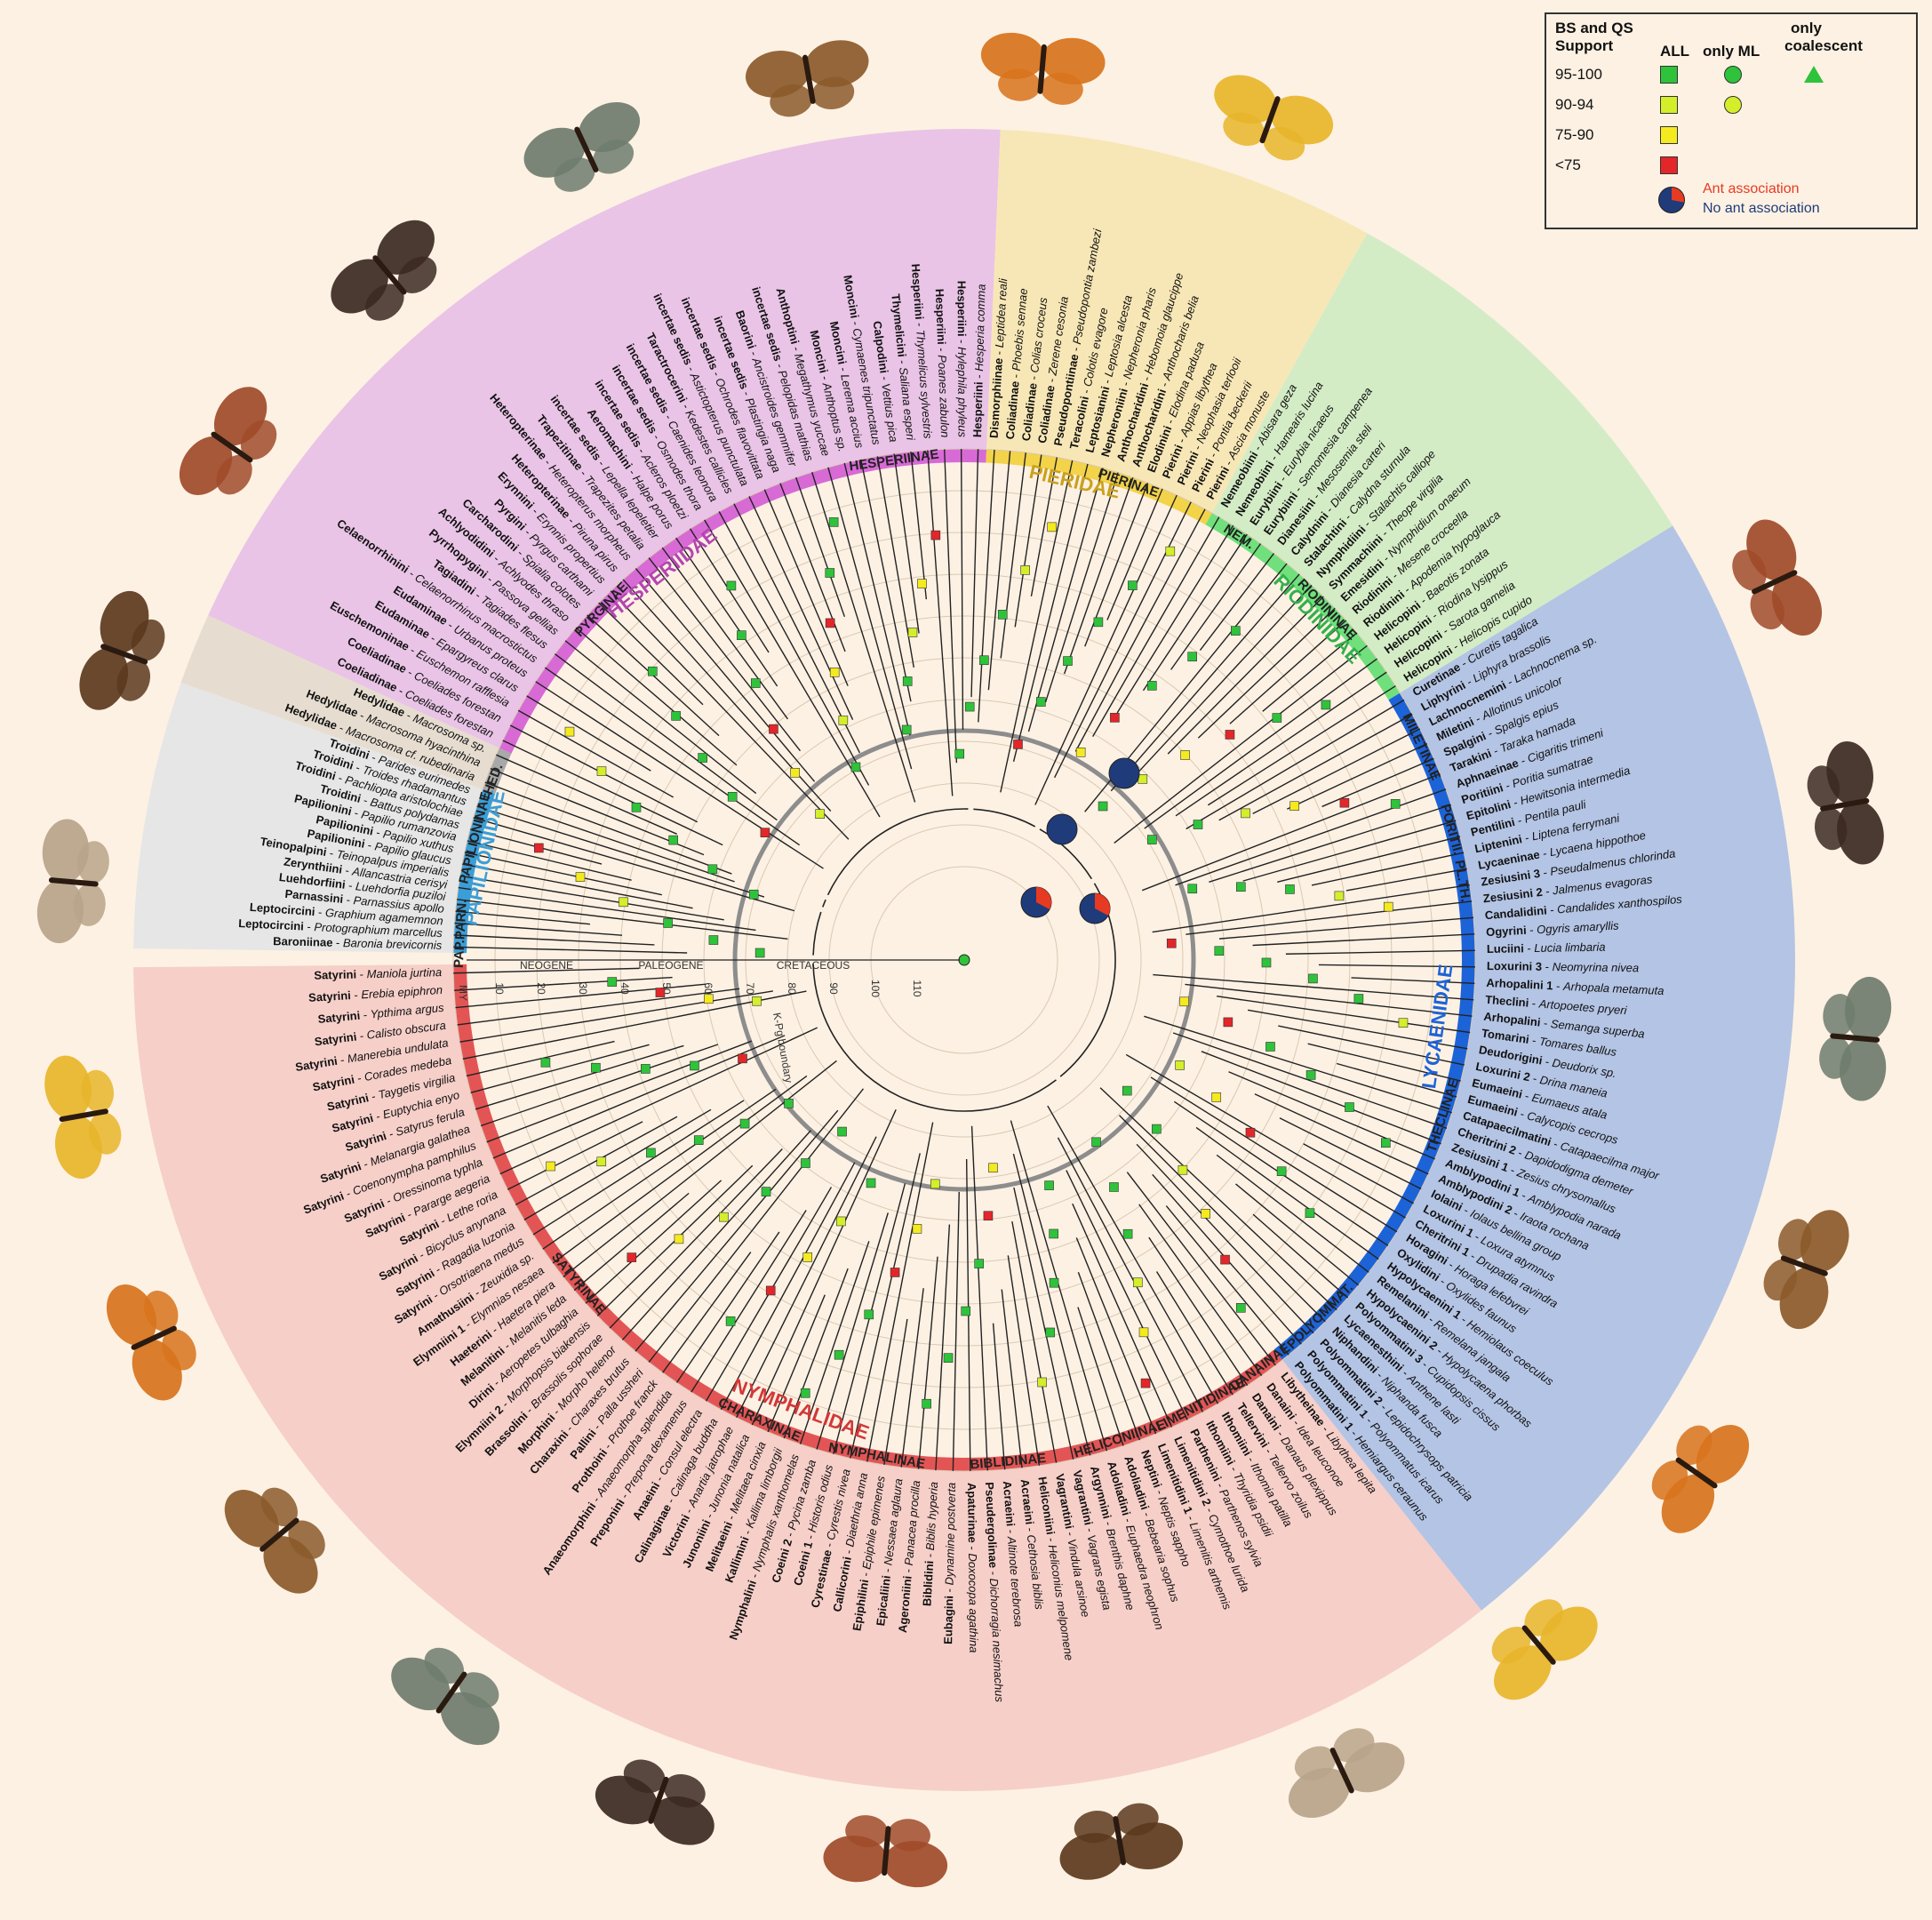 The image size is (1932, 1920). Describe the element at coordinates (941, 363) in the screenshot. I see `leaf-label: Hesperiini - Poanes zabulon` at that location.